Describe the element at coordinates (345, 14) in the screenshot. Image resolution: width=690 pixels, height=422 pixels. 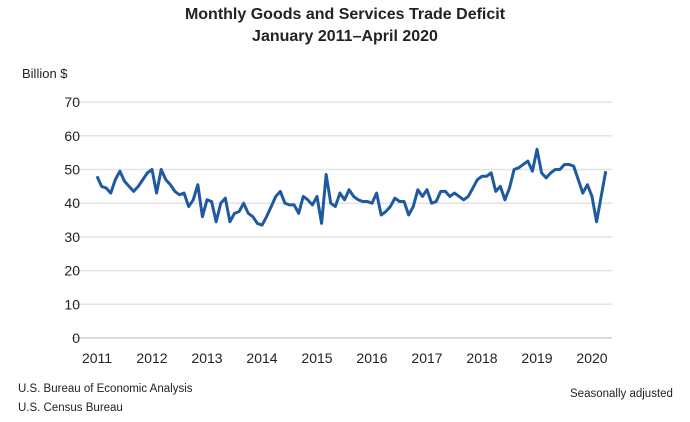
I see `chart-title: Monthly Goods and Services Trade Deficit` at that location.